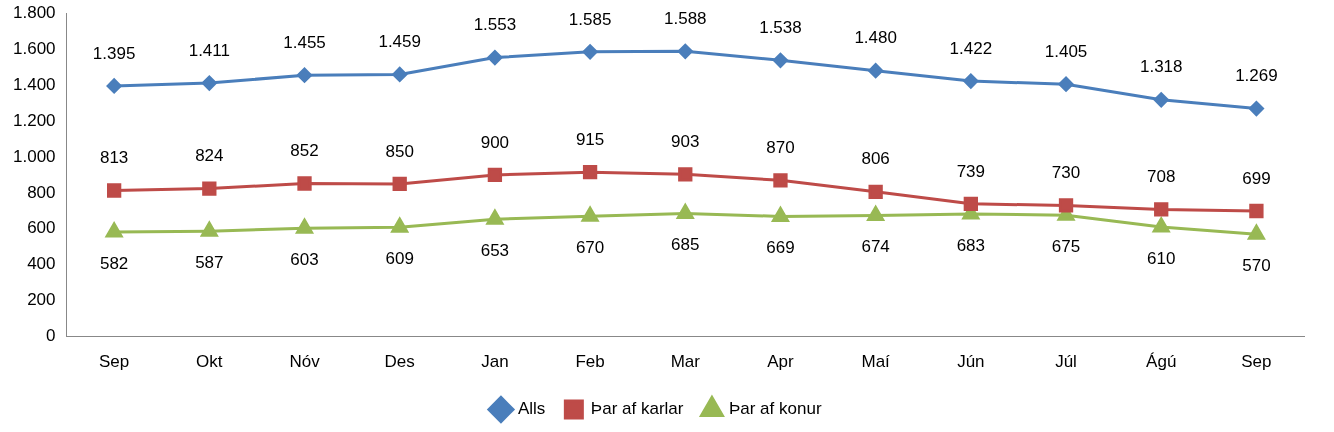 The height and width of the screenshot is (432, 1334). Describe the element at coordinates (51, 336) in the screenshot. I see `y-tick-label: 0` at that location.